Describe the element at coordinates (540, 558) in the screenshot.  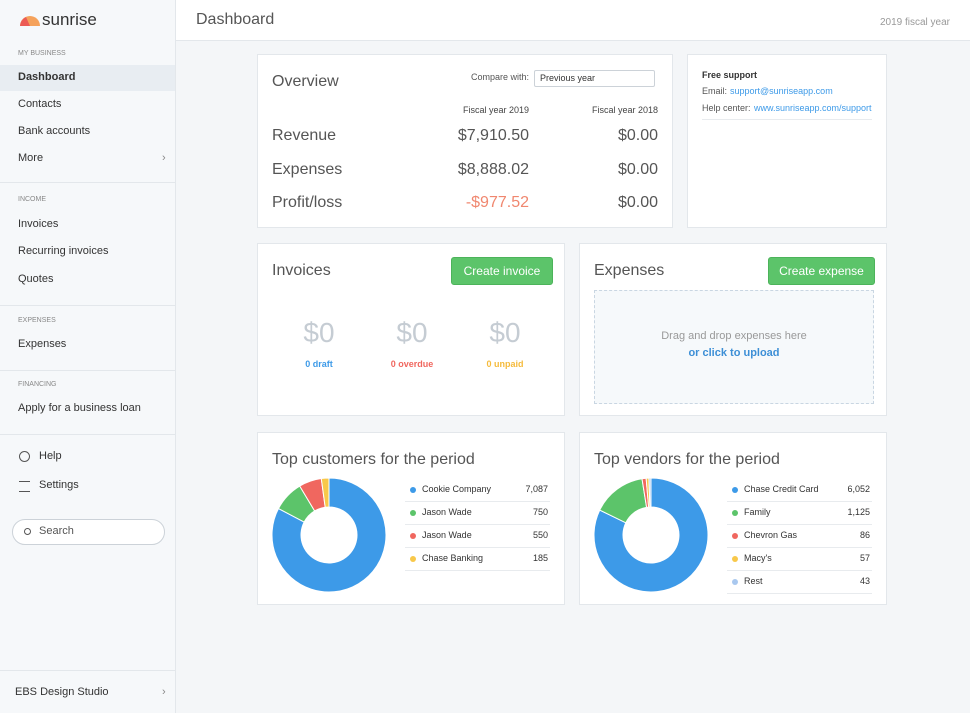
I see `legend-value: 185` at that location.